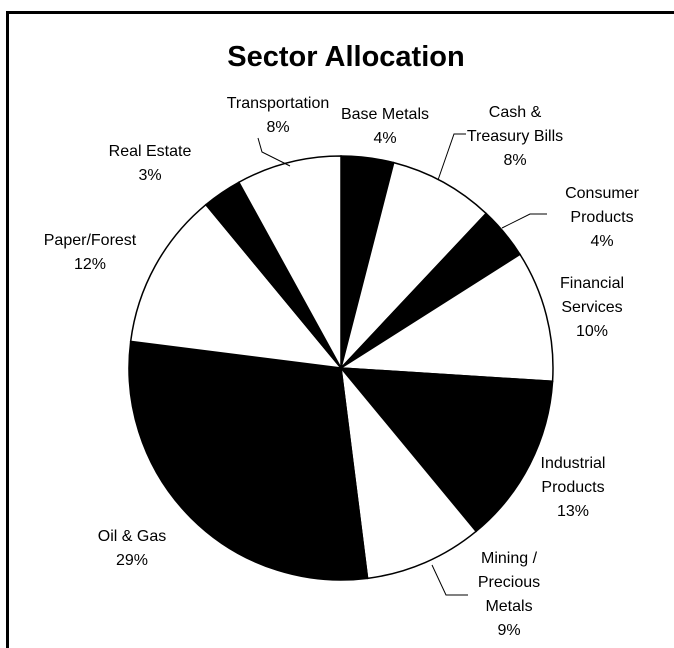  Describe the element at coordinates (509, 582) in the screenshot. I see `slice-category-label: Precious` at that location.